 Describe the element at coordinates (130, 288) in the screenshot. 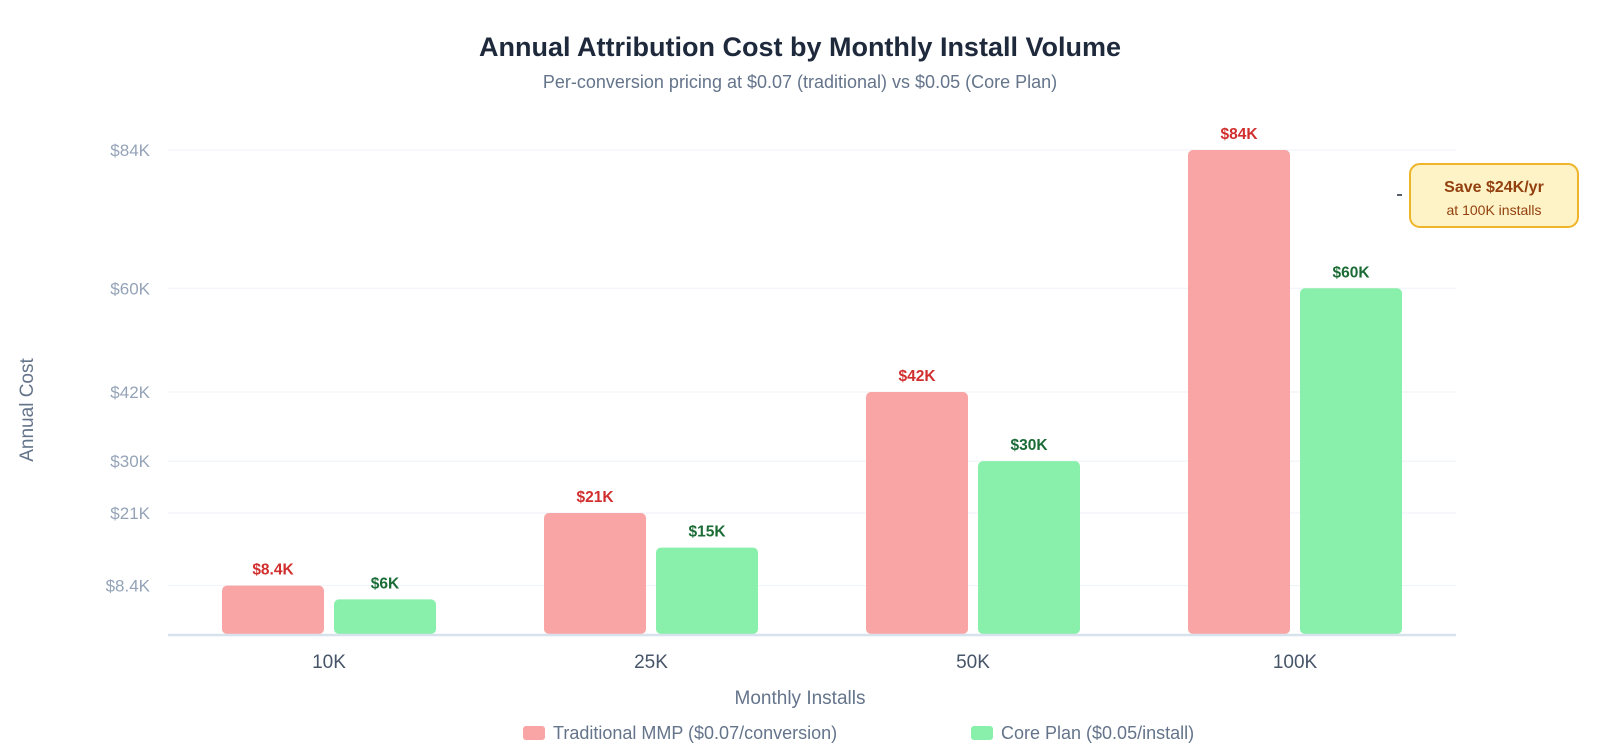

I see `y-tick-label: $60K` at that location.